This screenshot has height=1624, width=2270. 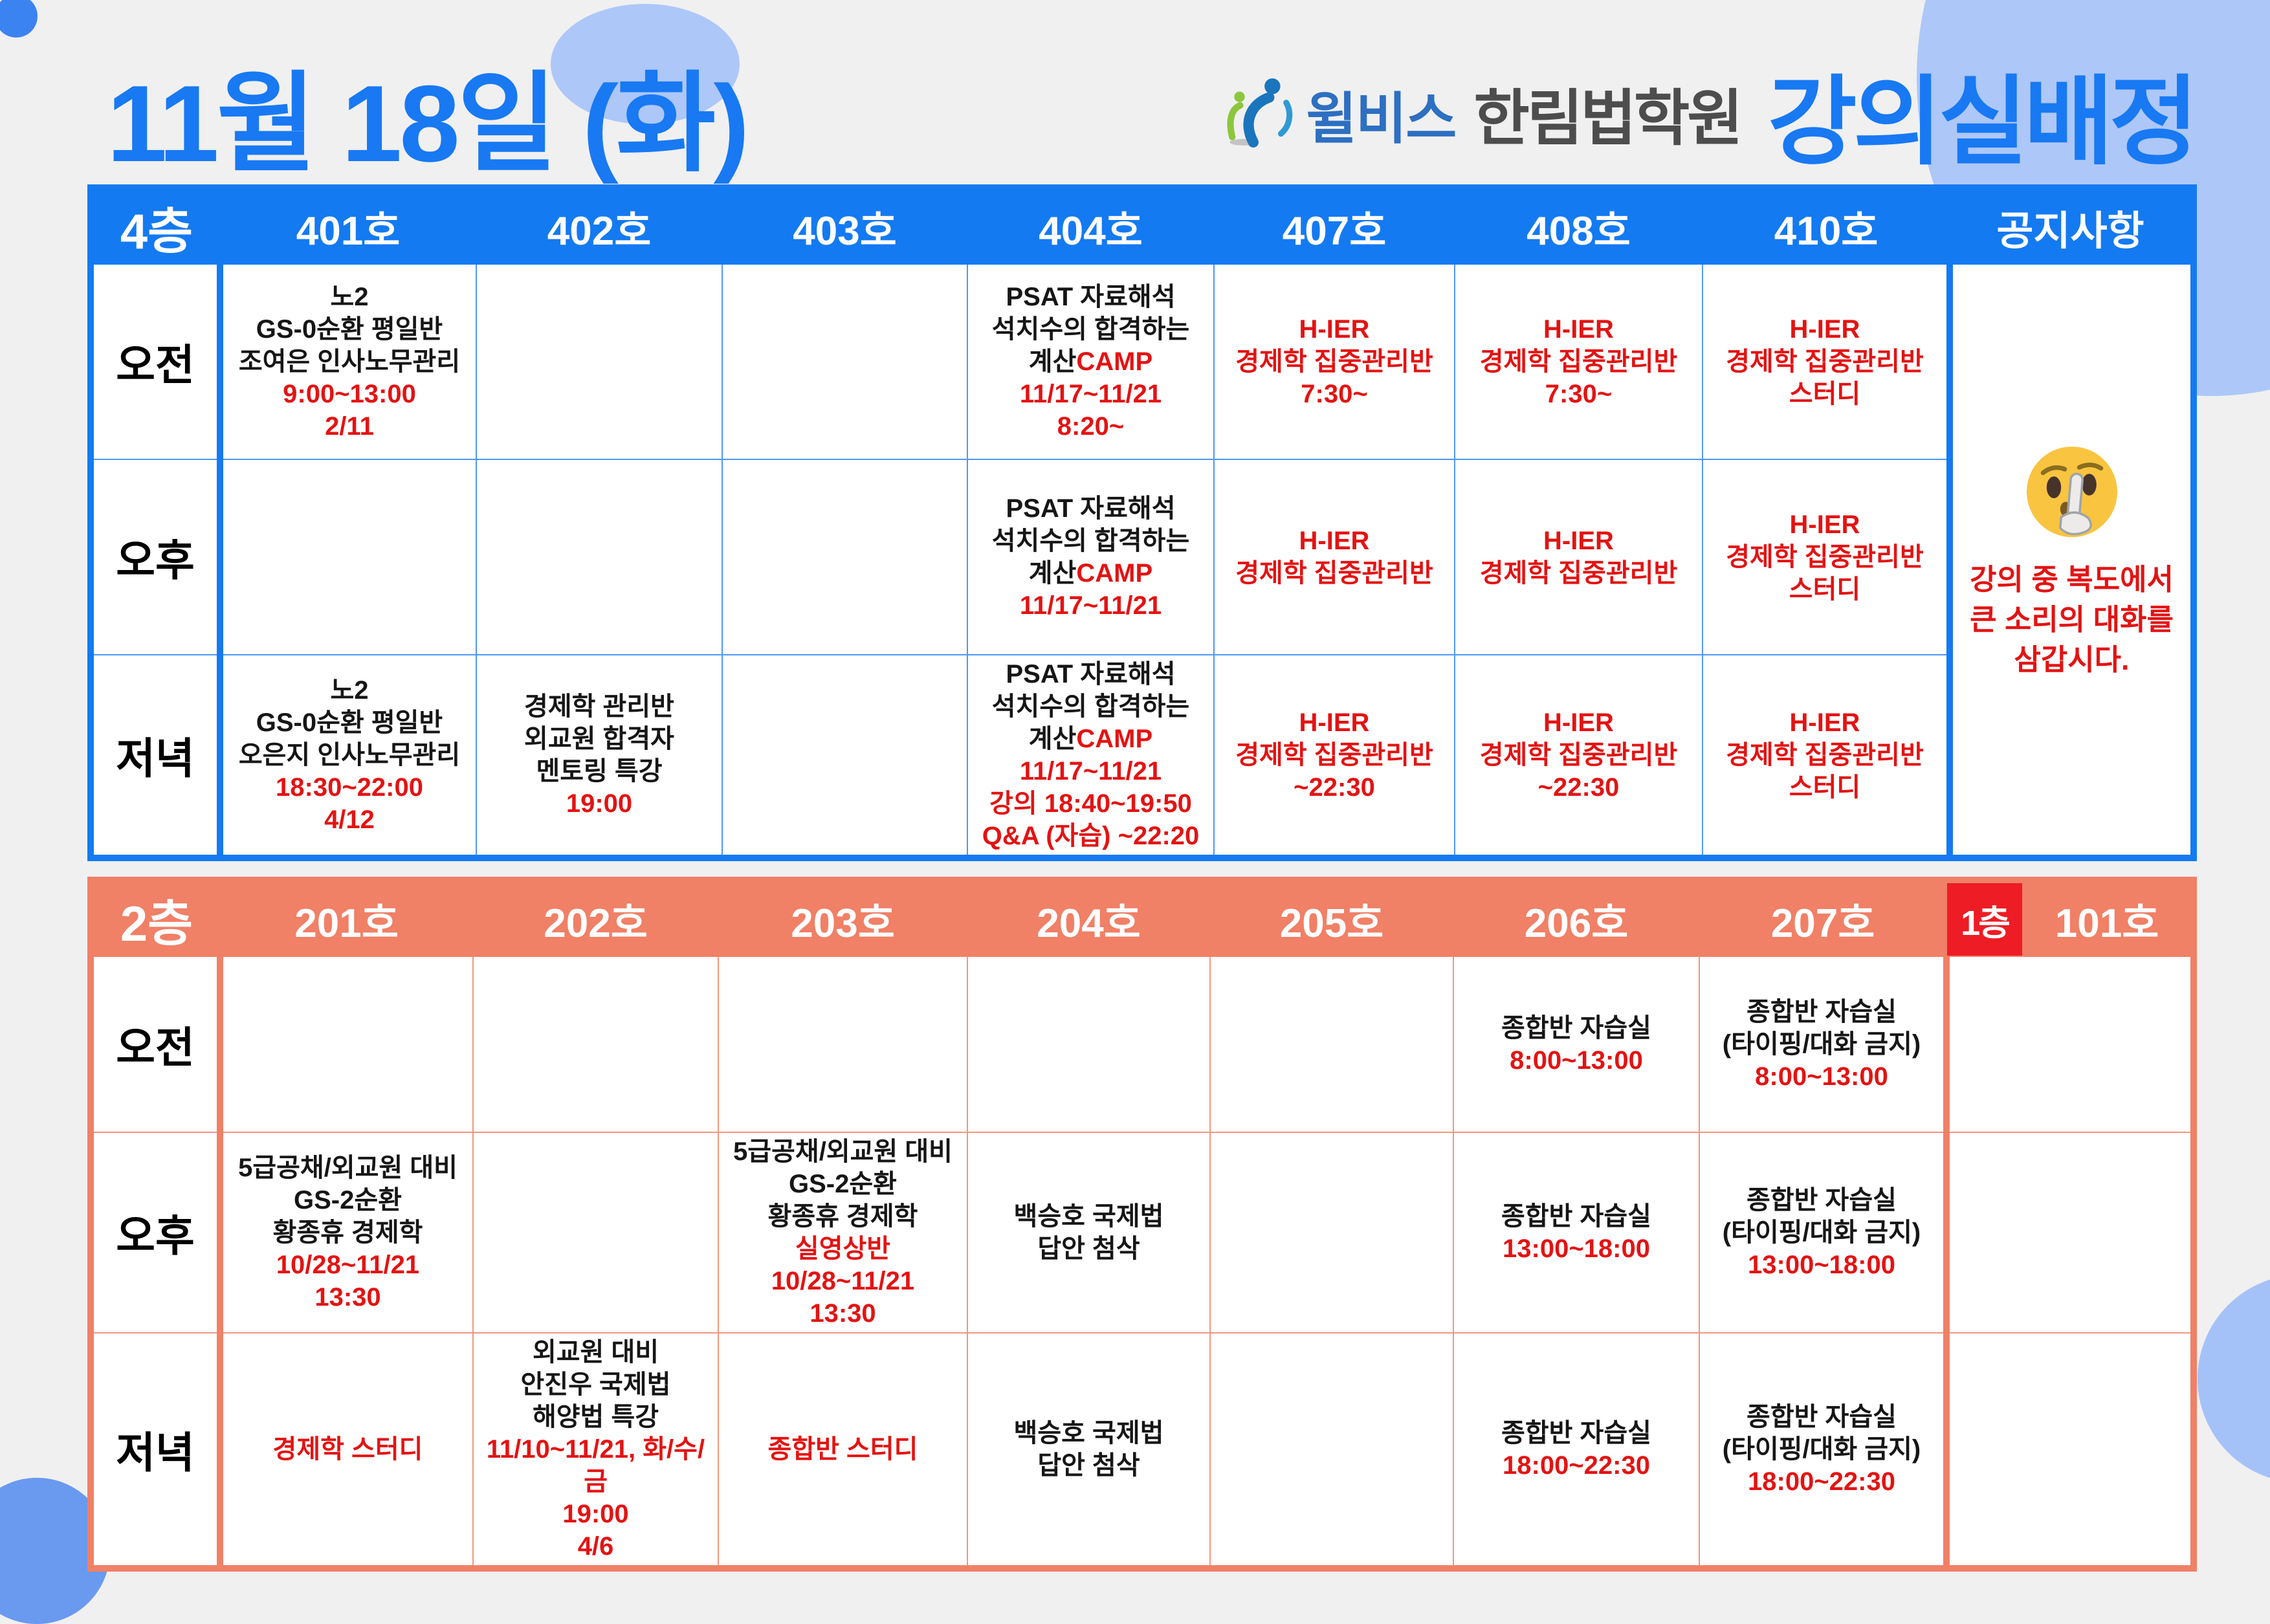 I want to click on schedule-text: 4/12, so click(x=349, y=820).